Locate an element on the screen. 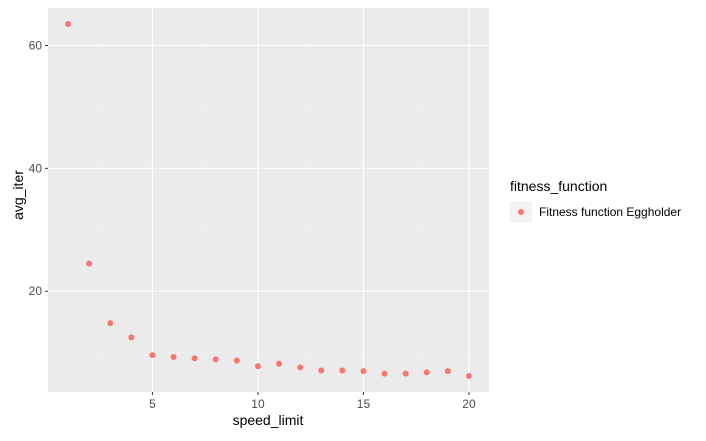 This screenshot has width=706, height=441. y-axis: 20 40 60 is located at coordinates (38, 168).